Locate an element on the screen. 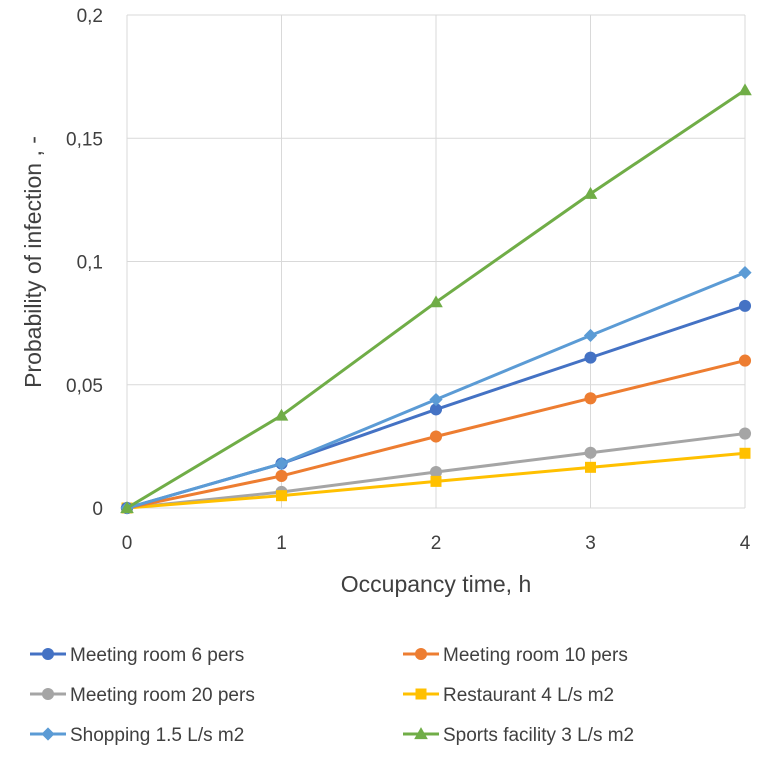 The width and height of the screenshot is (768, 757). x-axis-title: Occupancy time, h is located at coordinates (436, 584).